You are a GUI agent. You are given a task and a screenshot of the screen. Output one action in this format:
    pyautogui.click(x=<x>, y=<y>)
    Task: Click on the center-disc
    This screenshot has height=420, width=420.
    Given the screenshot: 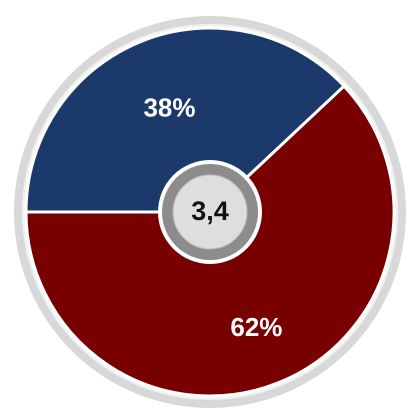 What is the action you would take?
    pyautogui.click(x=210, y=212)
    